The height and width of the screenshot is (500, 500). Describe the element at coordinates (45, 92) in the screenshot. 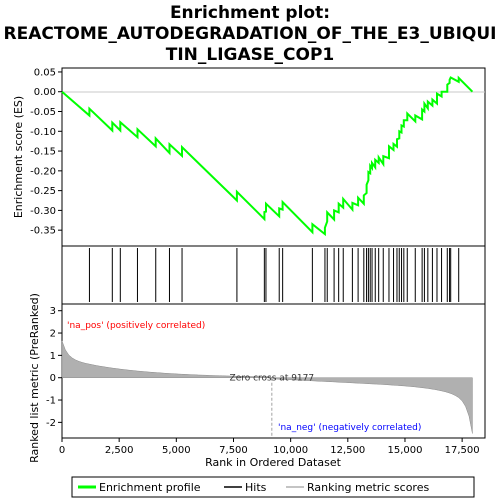

I see `es-tick-label: 0.00` at that location.